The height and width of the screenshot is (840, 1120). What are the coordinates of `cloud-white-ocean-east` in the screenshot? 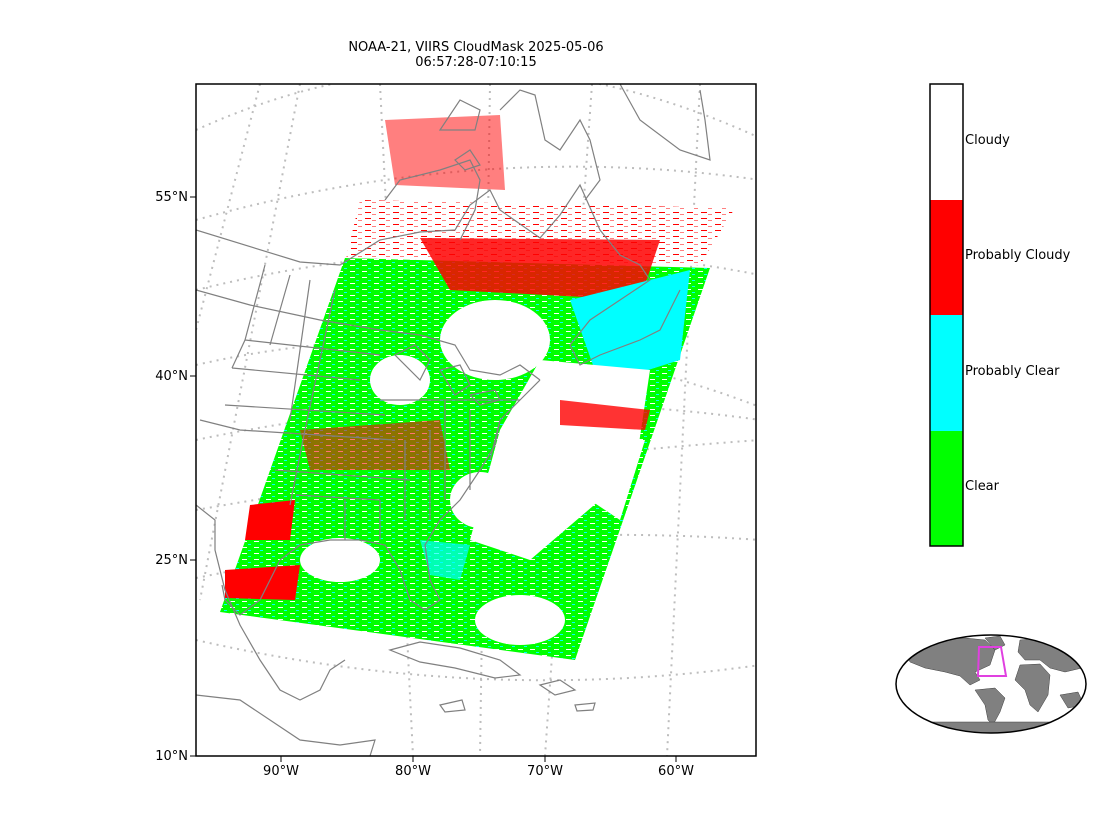 It's located at (617, 480).